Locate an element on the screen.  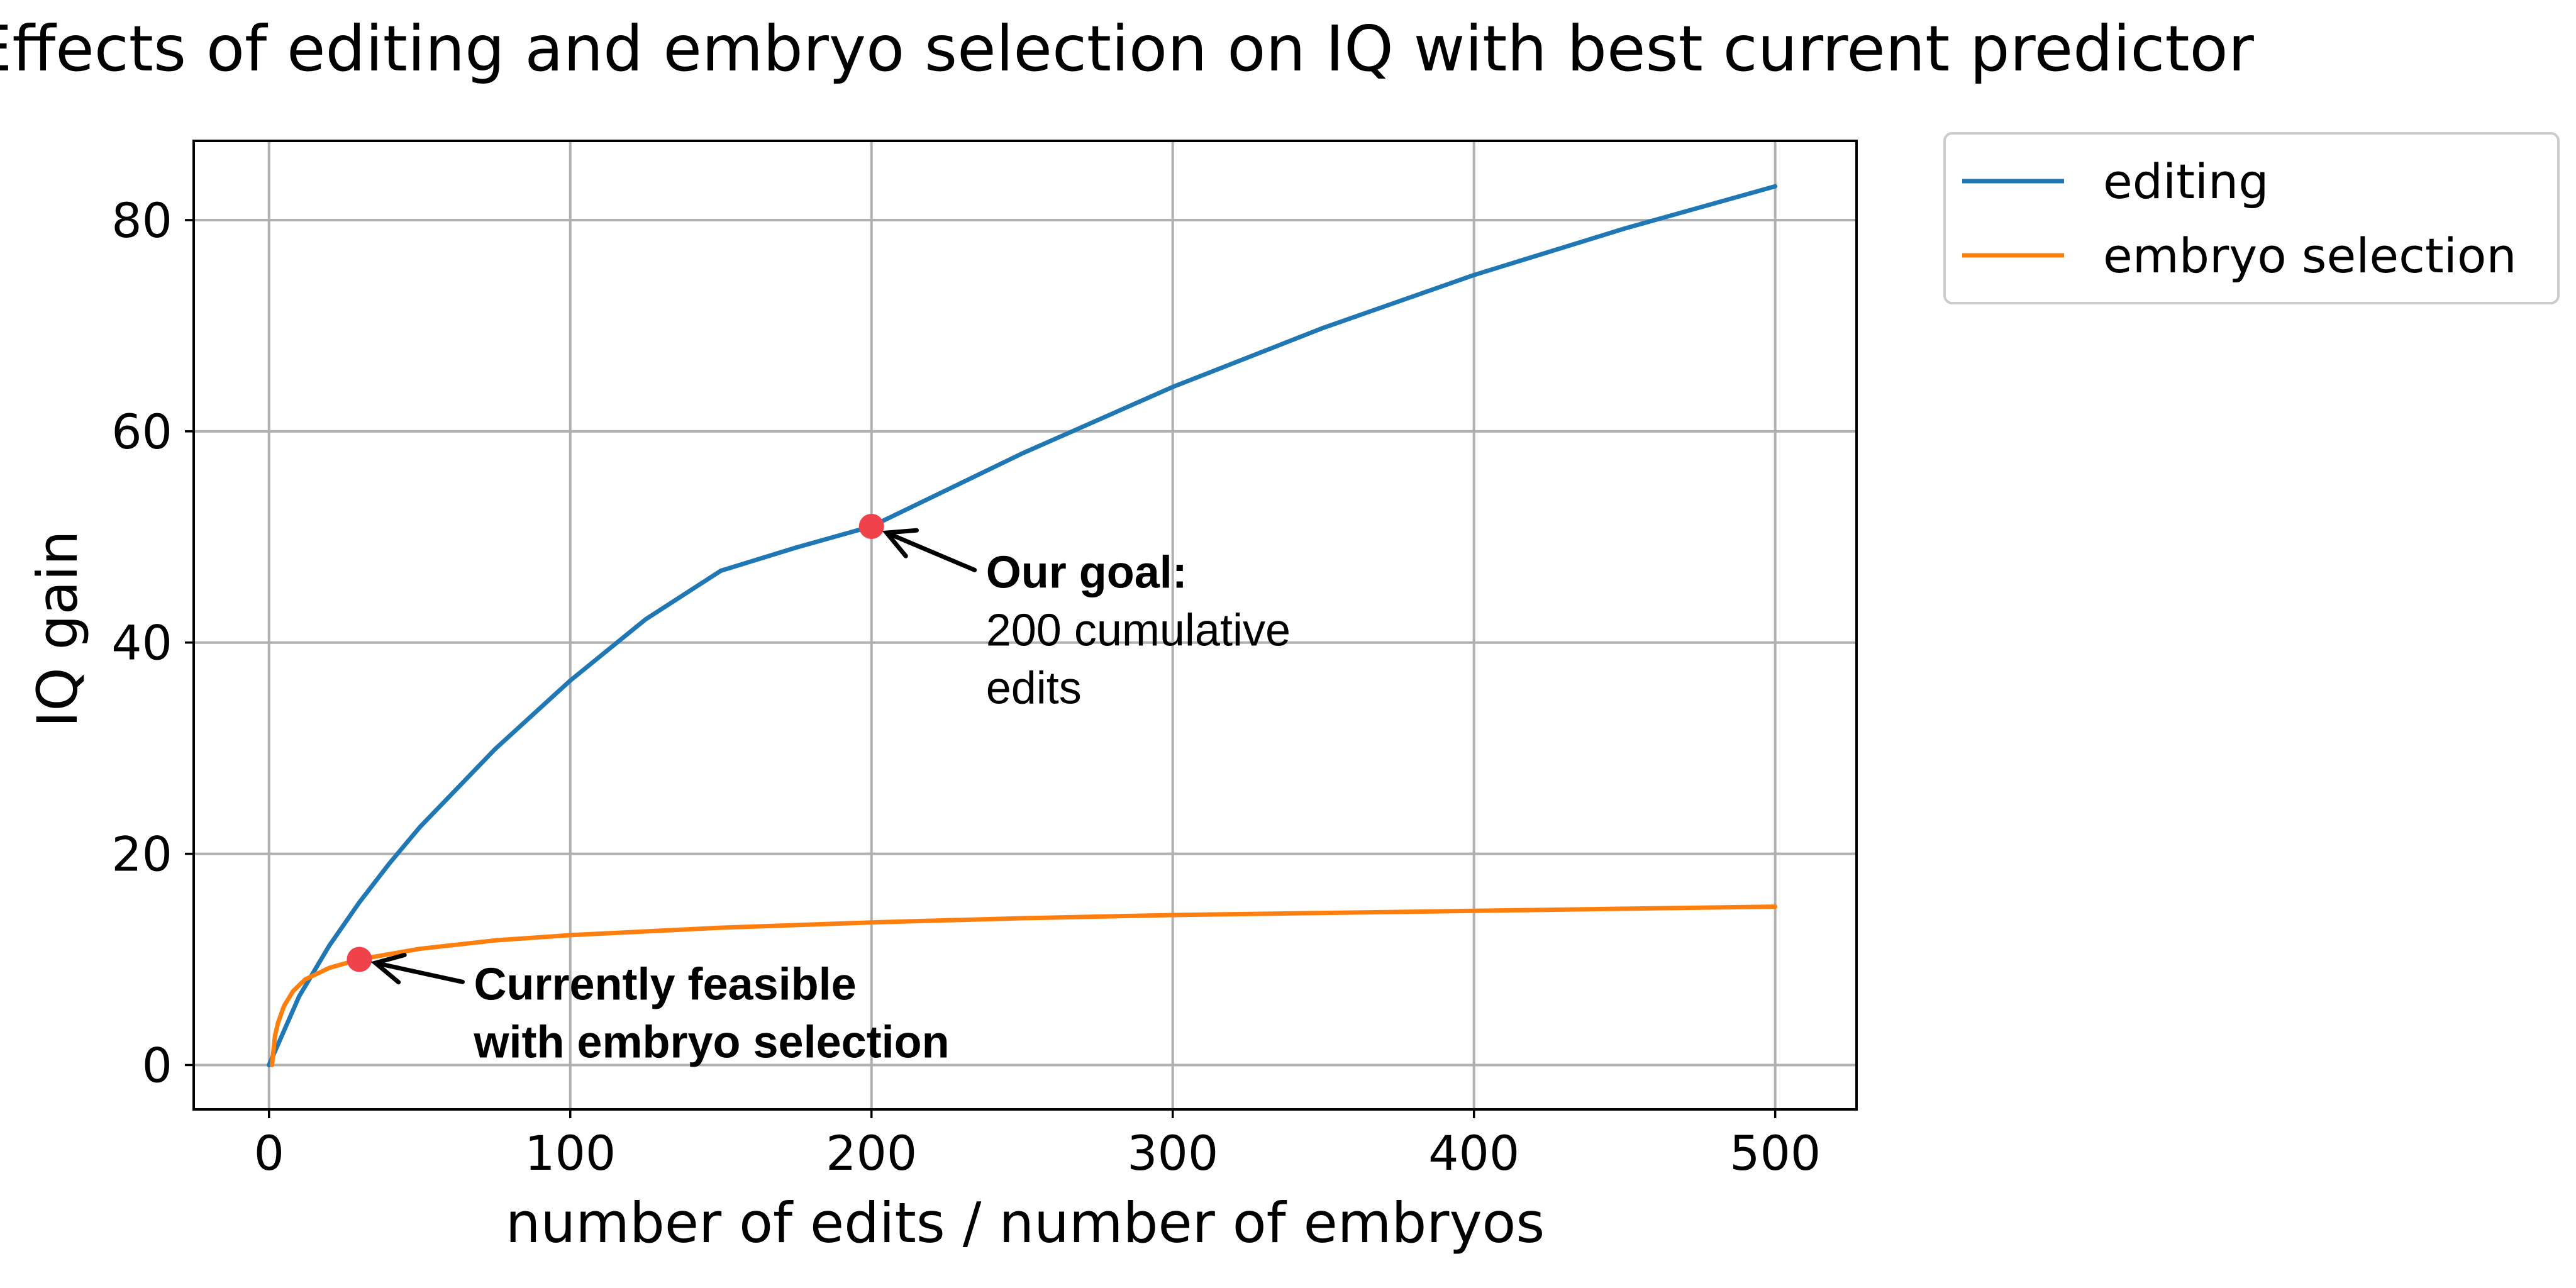
y-tick-label: 60 is located at coordinates (141, 432).